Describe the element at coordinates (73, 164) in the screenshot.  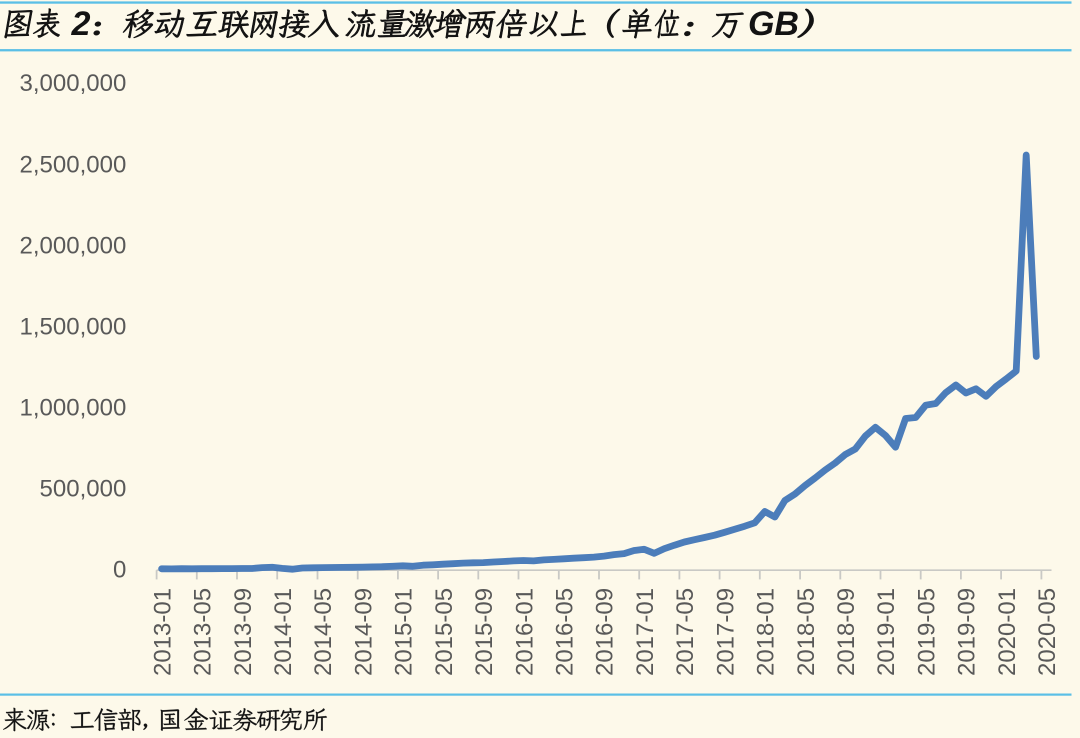
I see `svg-text: 2,500,000` at that location.